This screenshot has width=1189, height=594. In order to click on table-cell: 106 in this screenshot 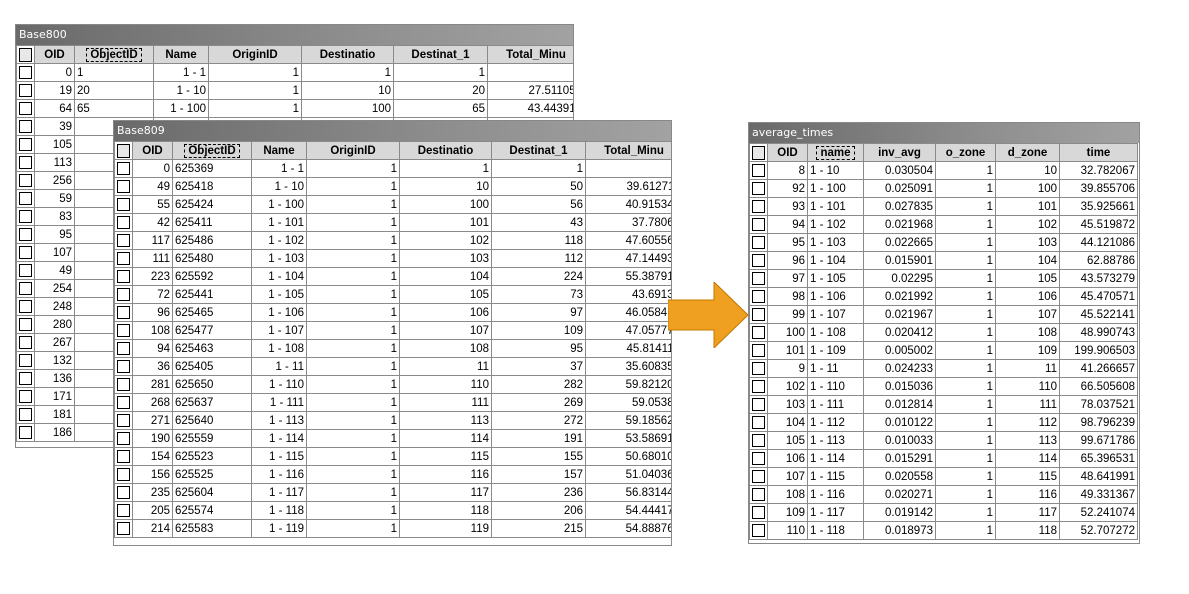, I will do `click(1027, 296)`.